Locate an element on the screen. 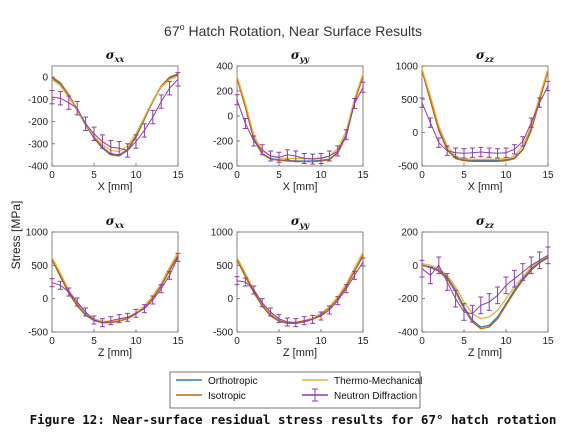  subplot-6: σzz 0 5 10 15 -400 -200 0 200 Z [mm] is located at coordinates (476, 286).